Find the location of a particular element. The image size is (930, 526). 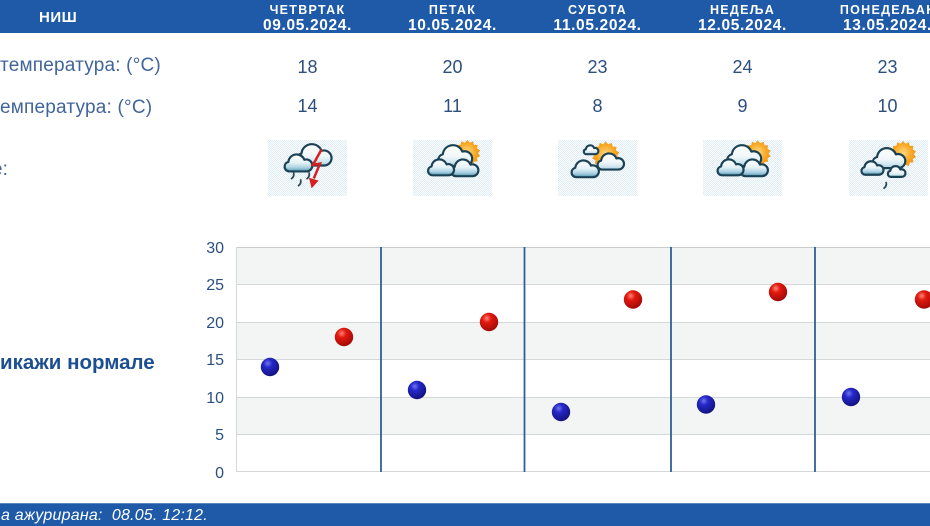

svg-text: 0 is located at coordinates (219, 472).